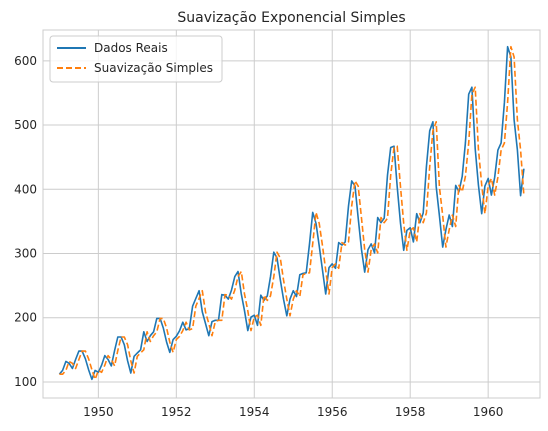 This screenshot has width=548, height=431. What do you see at coordinates (332, 412) in the screenshot?
I see `x-tick-label: 1956` at bounding box center [332, 412].